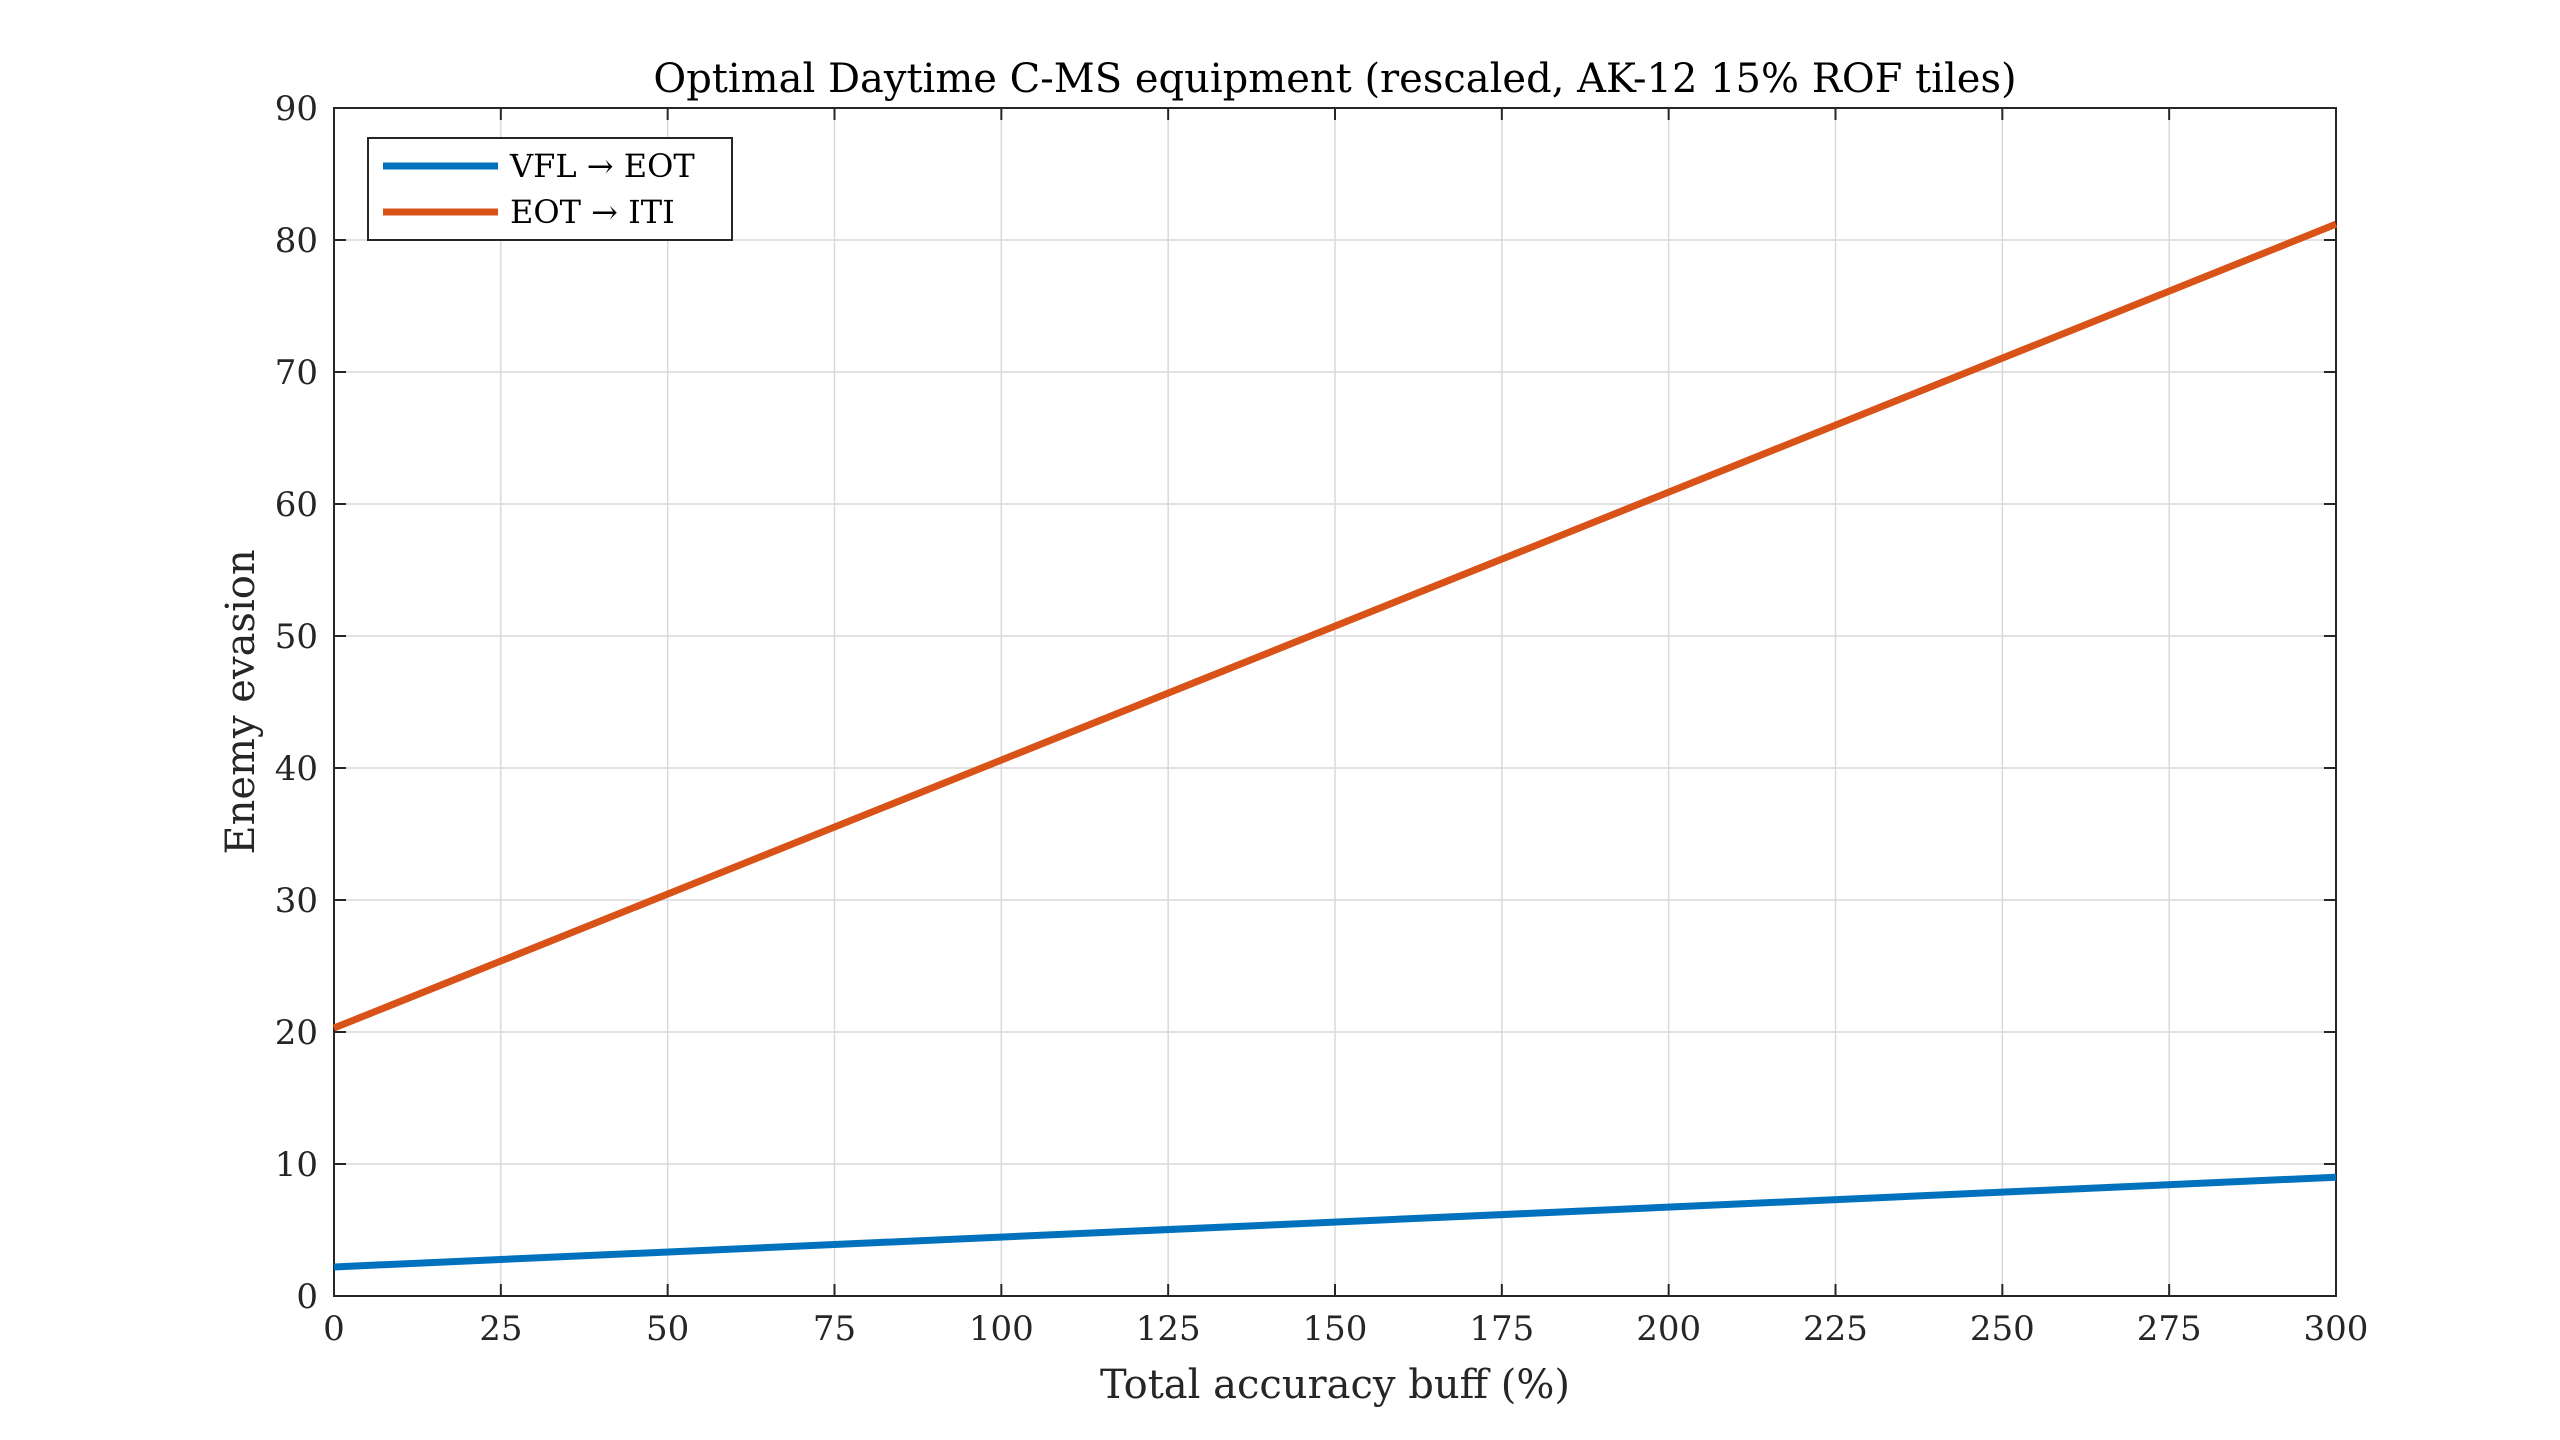 The width and height of the screenshot is (2560, 1440). Describe the element at coordinates (2169, 1329) in the screenshot. I see `x-tick-label: 275` at that location.